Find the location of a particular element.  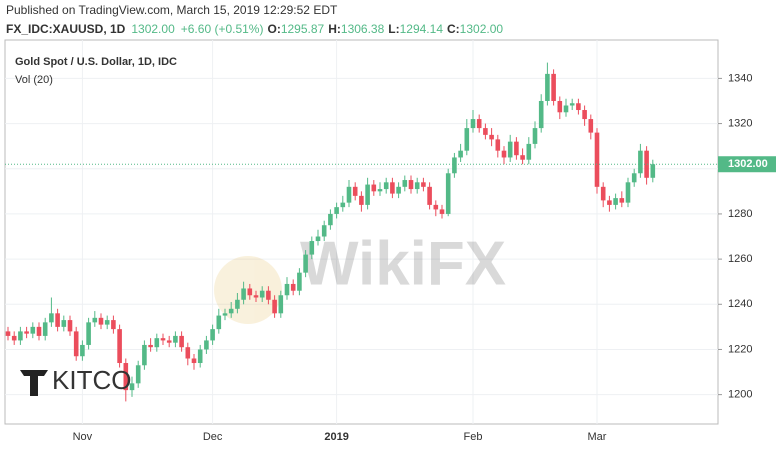

logo: KITCO is located at coordinates (75, 380).